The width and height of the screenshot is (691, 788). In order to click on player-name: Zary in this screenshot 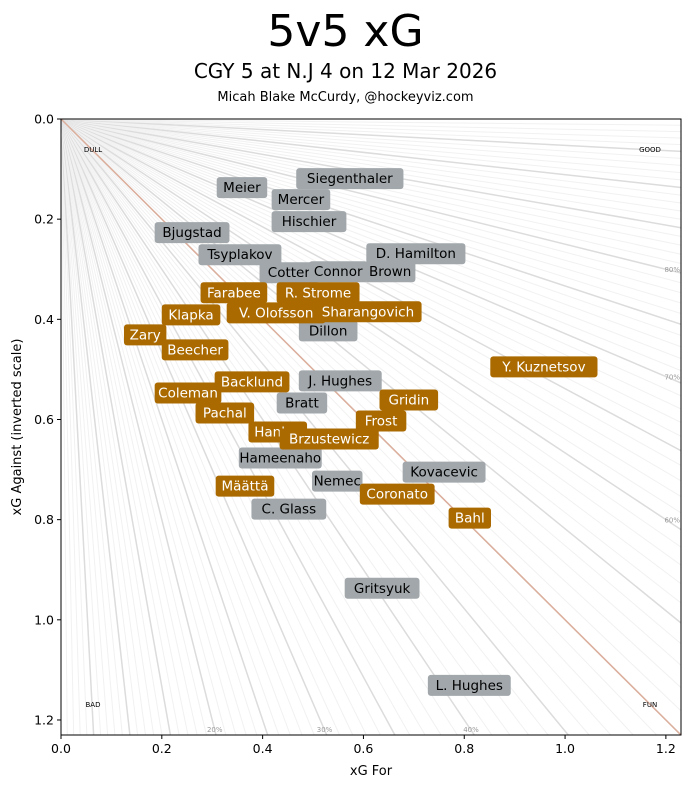, I will do `click(145, 335)`.